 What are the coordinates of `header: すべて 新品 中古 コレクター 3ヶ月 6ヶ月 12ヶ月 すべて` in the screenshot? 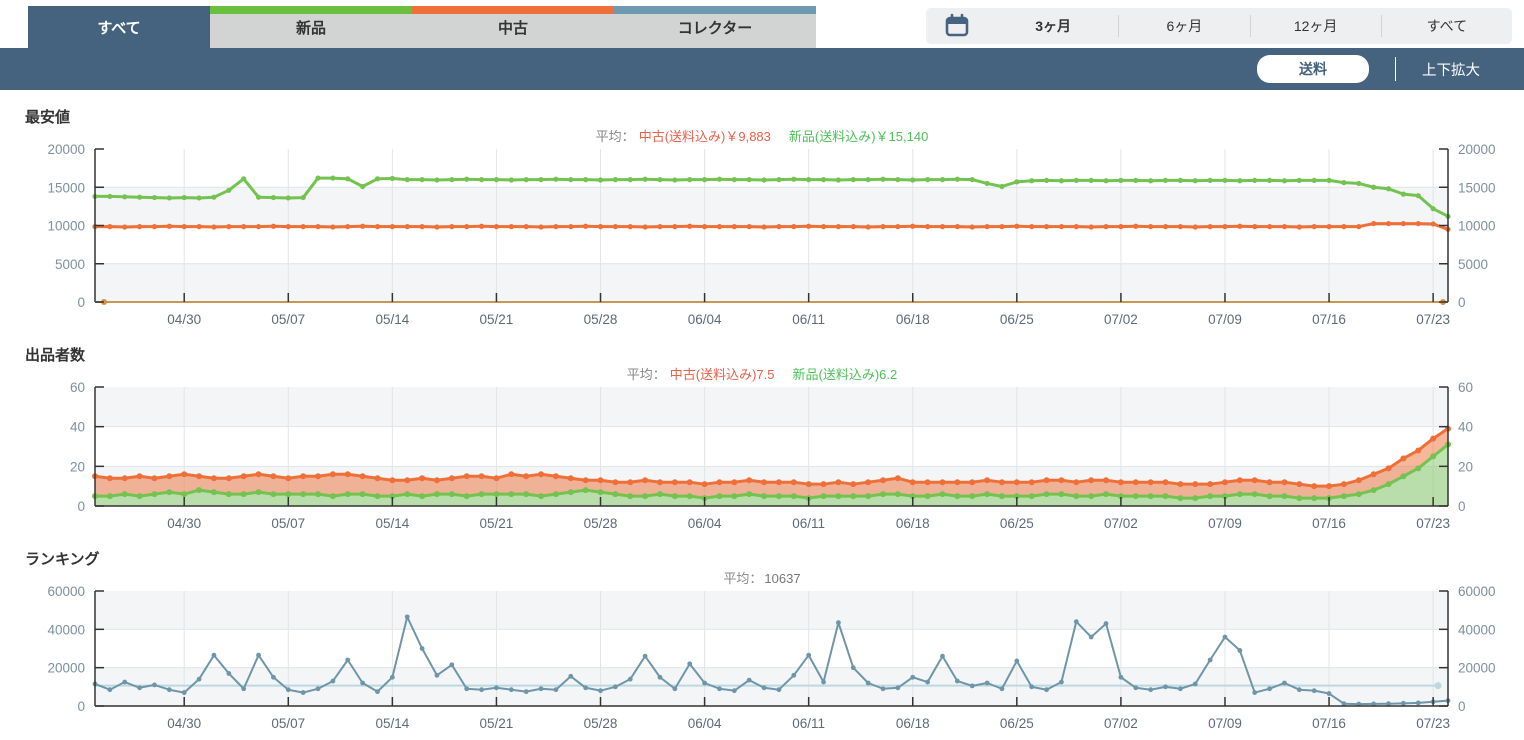 It's located at (762, 24).